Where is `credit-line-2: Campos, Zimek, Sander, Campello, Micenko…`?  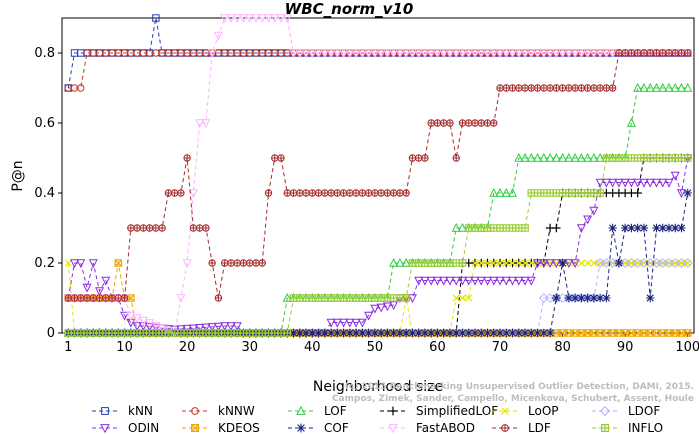 credit-line-2: Campos, Zimek, Sander, Campello, Micenko… is located at coordinates (513, 399).